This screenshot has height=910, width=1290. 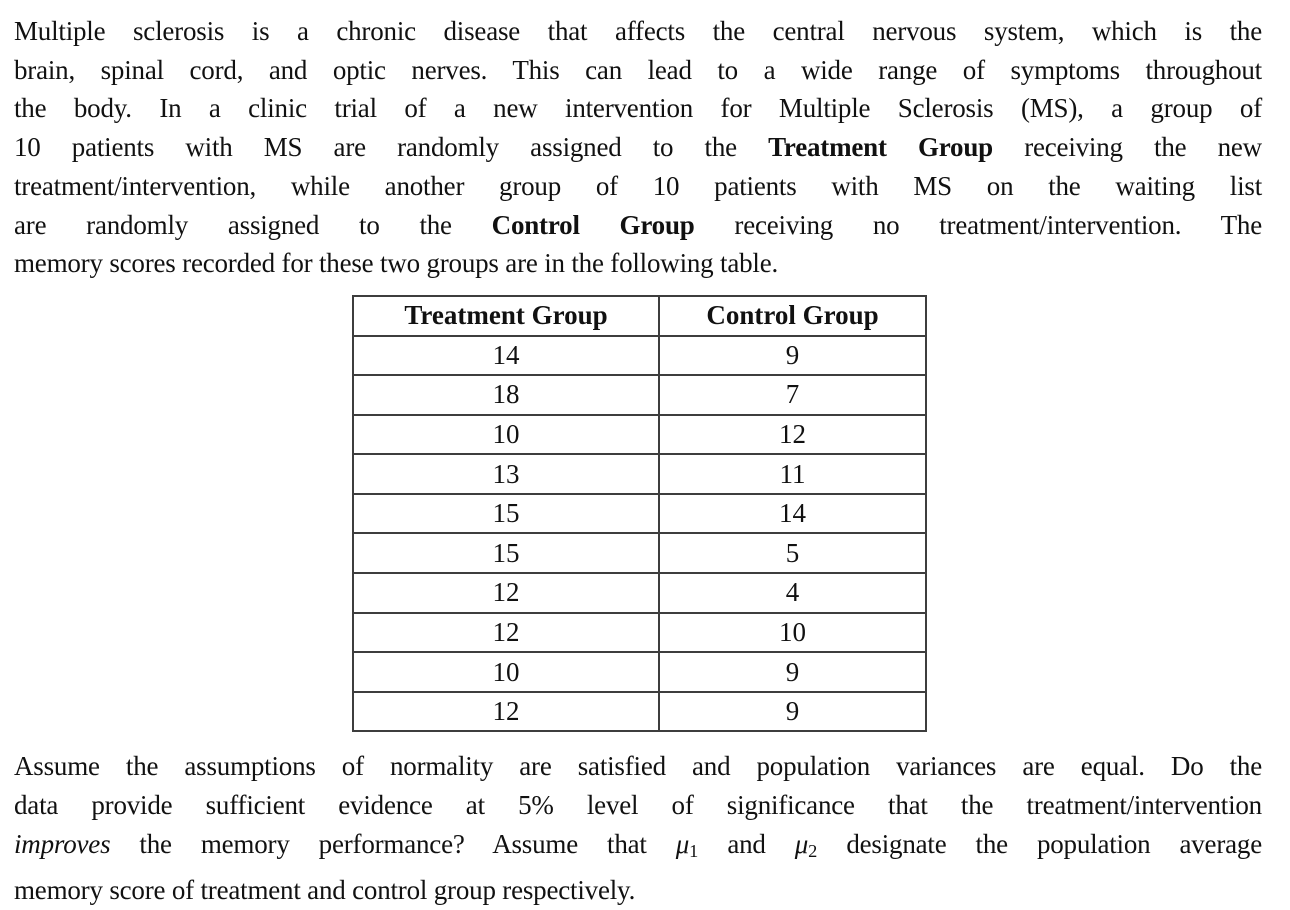 I want to click on score-cell: 7, so click(x=792, y=395).